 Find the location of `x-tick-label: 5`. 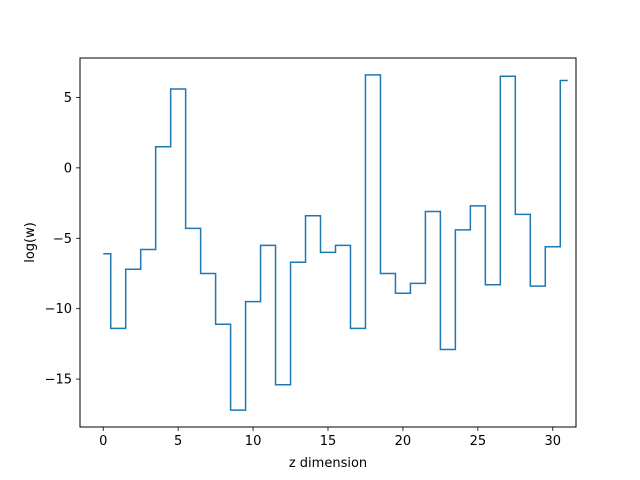

x-tick-label: 5 is located at coordinates (178, 441).